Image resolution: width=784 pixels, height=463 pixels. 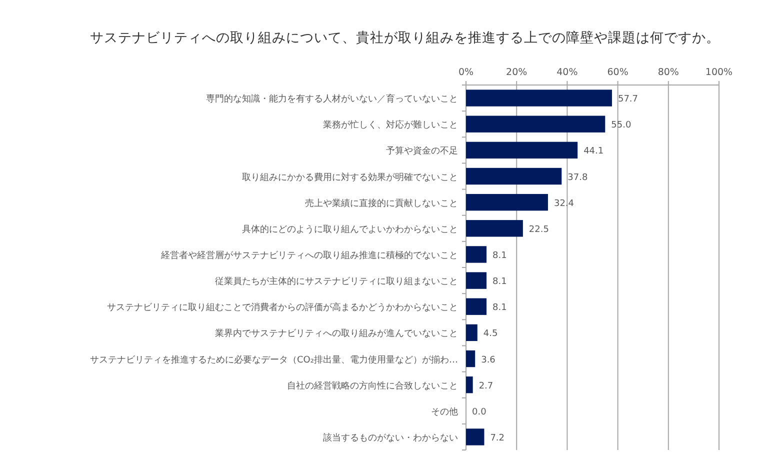 What do you see at coordinates (336, 334) in the screenshot?
I see `y-tick-label: 業界内でサステナビリティへの取り組みが進んでいないこと` at bounding box center [336, 334].